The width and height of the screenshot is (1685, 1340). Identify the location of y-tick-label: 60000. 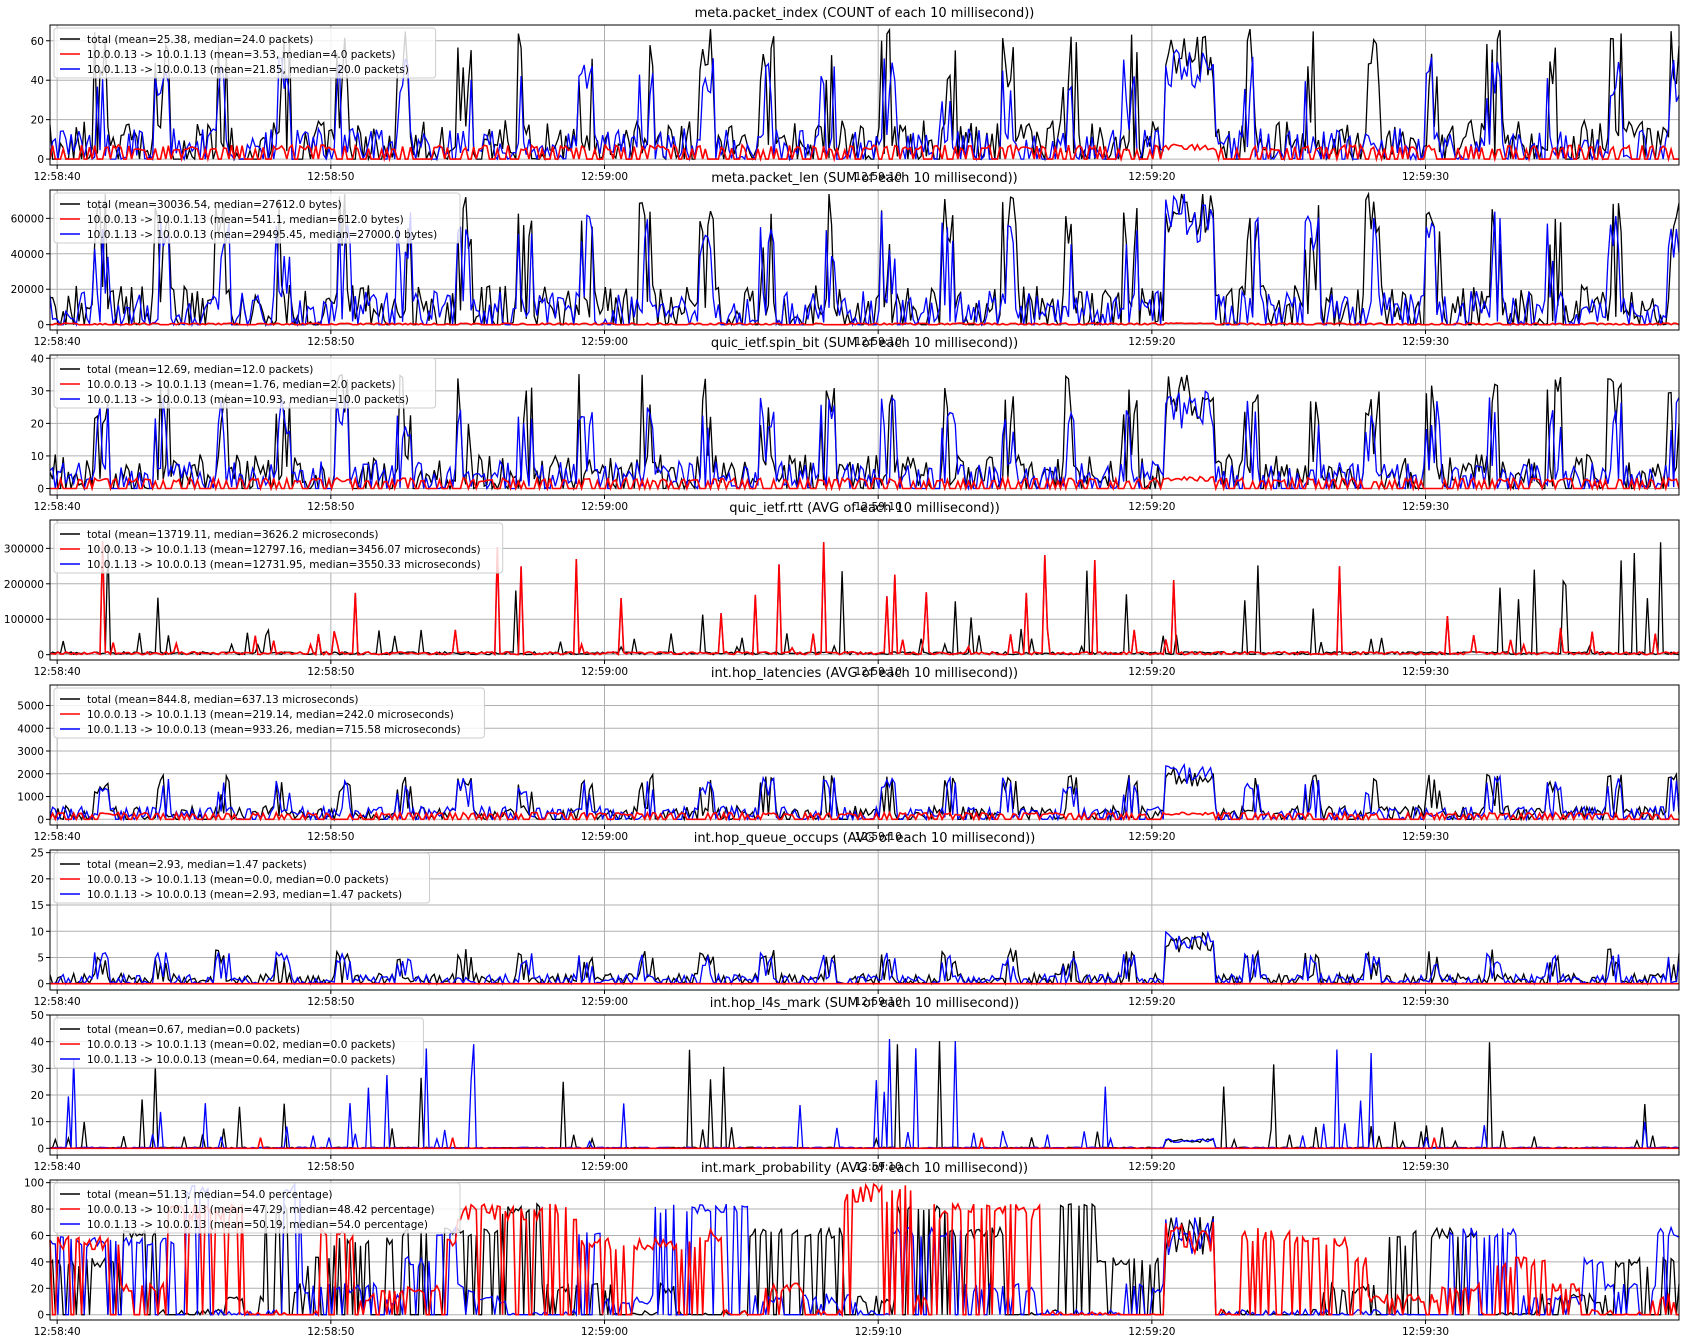
(27, 219).